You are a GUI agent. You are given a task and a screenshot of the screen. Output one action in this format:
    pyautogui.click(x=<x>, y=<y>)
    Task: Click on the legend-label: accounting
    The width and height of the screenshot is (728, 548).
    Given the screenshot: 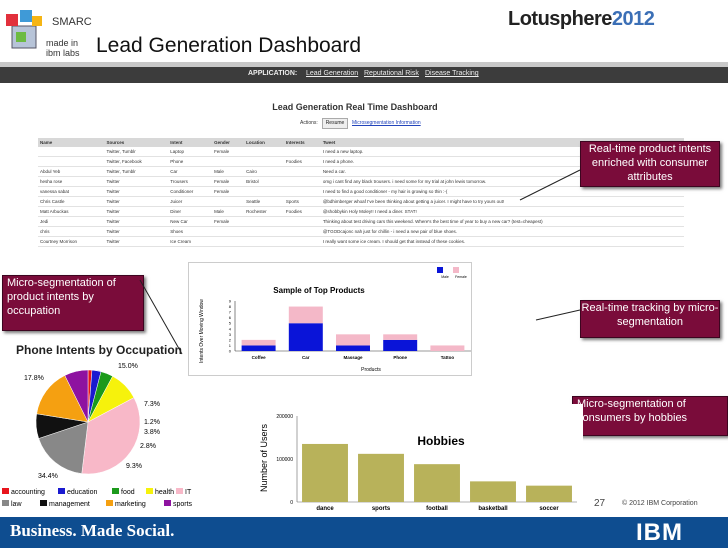 What is the action you would take?
    pyautogui.click(x=28, y=492)
    